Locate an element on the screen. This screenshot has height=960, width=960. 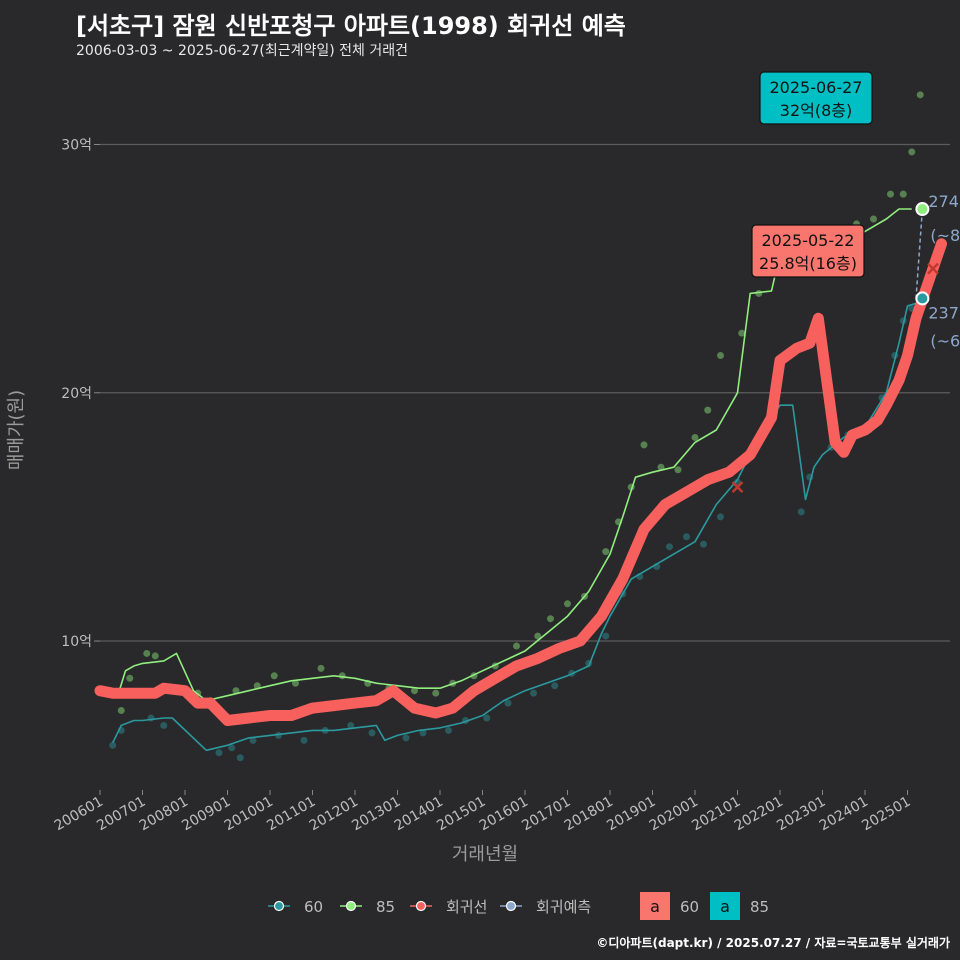
legend-marker-회귀예측 is located at coordinates (511, 906).